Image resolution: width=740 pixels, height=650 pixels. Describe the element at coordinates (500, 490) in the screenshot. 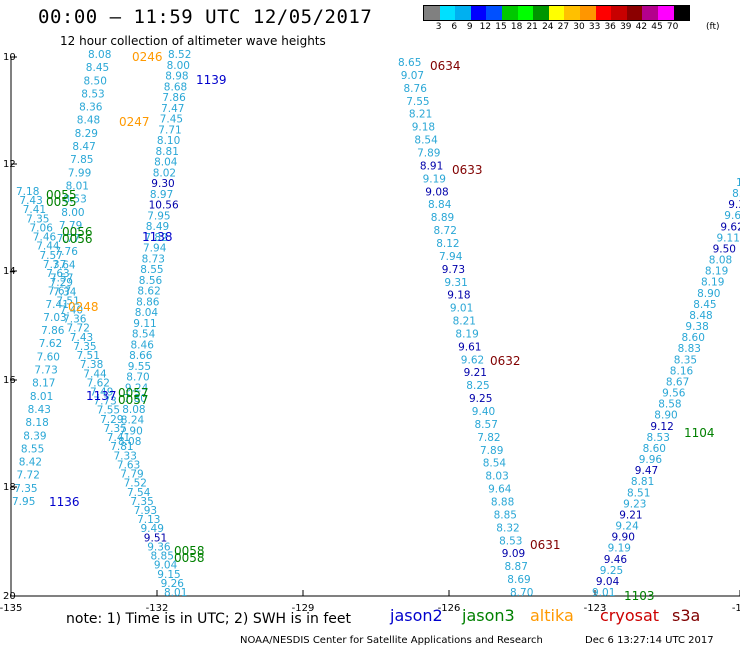

I see `swh-value: 9.64` at that location.